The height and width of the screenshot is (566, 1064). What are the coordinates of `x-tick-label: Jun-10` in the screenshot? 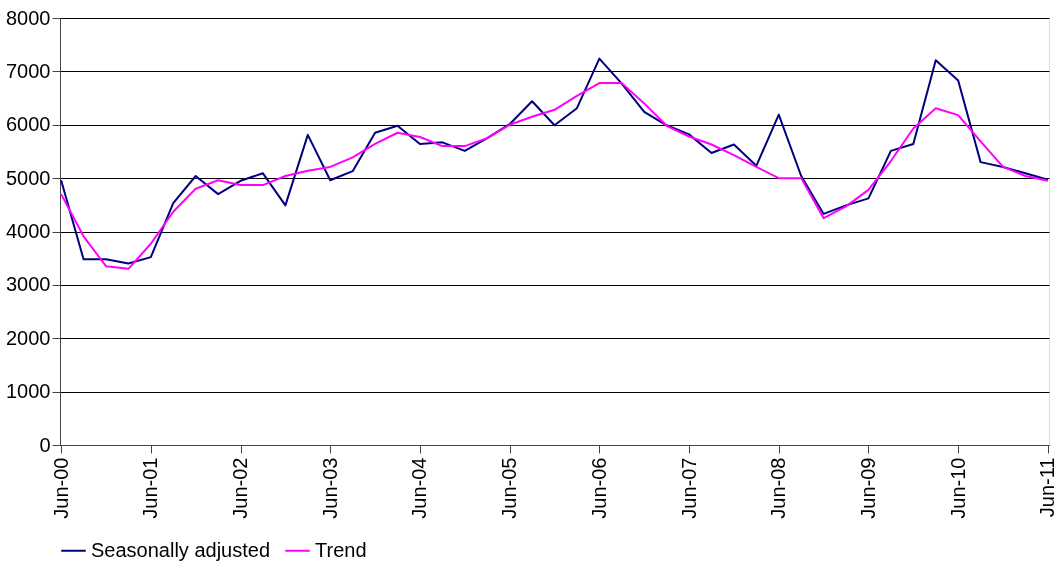 It's located at (957, 488).